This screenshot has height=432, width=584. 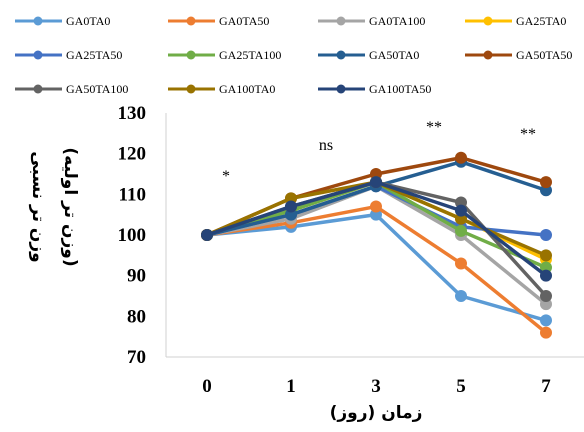 I want to click on legend-item: GA25TA0, so click(x=515, y=21).